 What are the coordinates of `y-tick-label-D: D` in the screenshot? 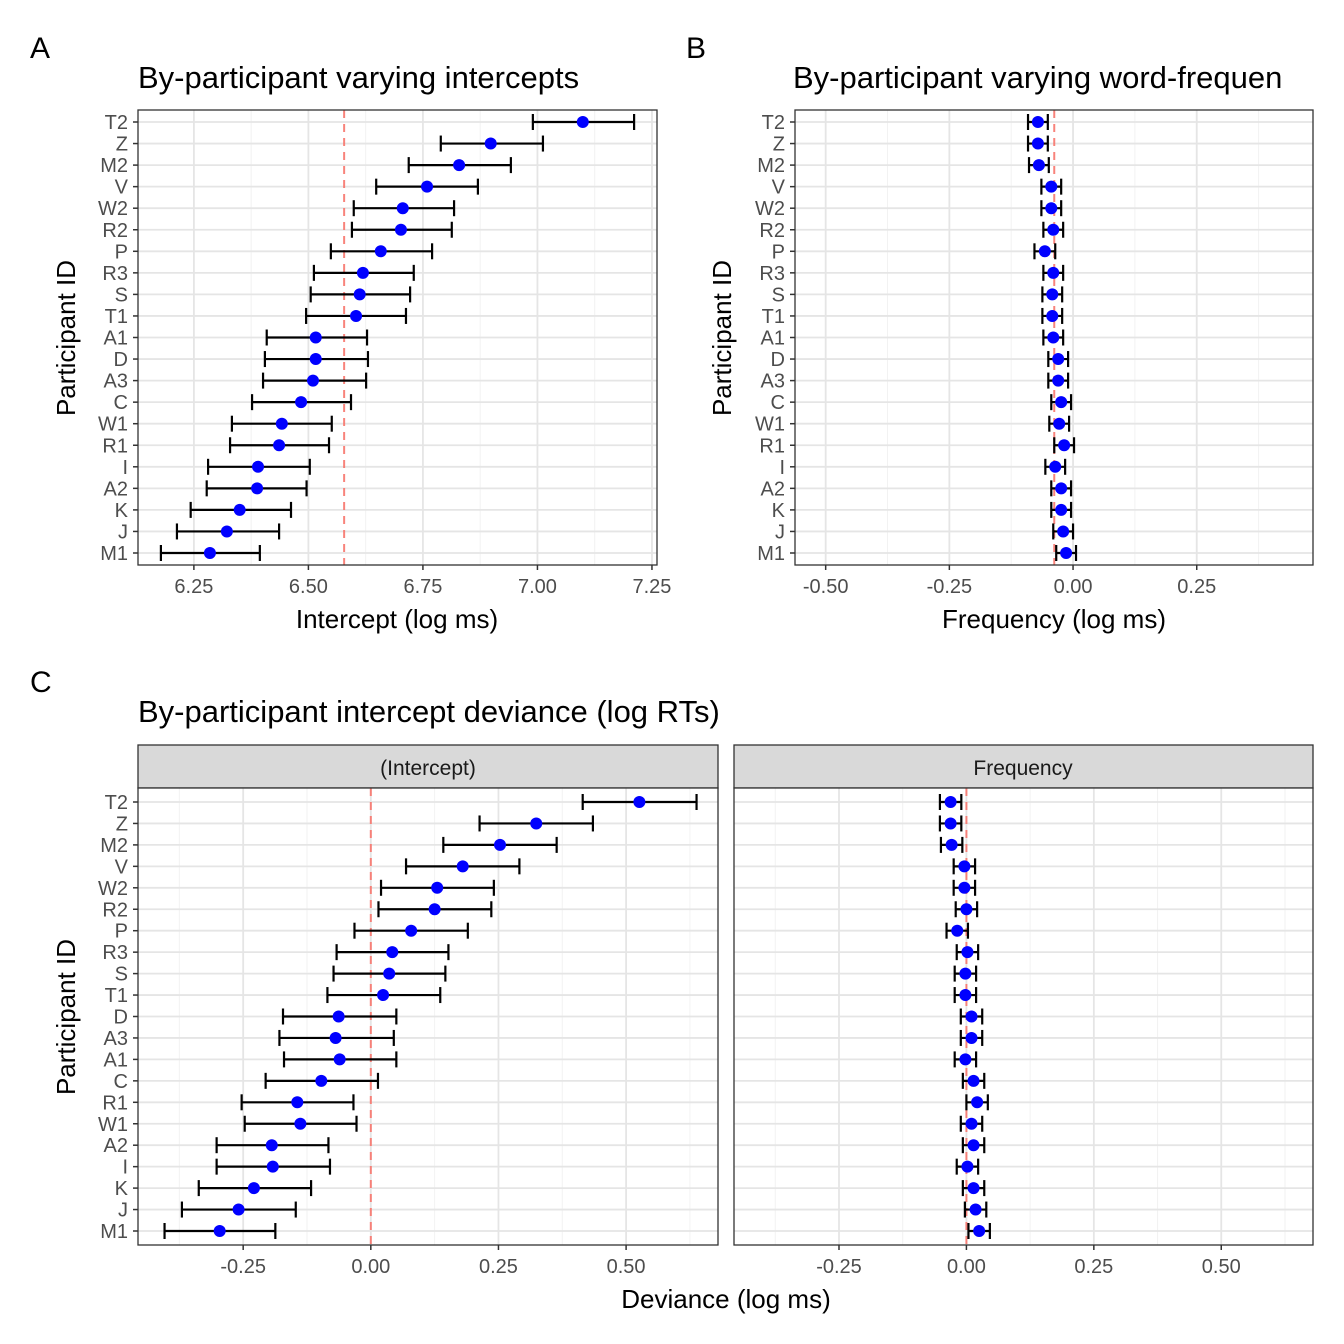 It's located at (121, 360).